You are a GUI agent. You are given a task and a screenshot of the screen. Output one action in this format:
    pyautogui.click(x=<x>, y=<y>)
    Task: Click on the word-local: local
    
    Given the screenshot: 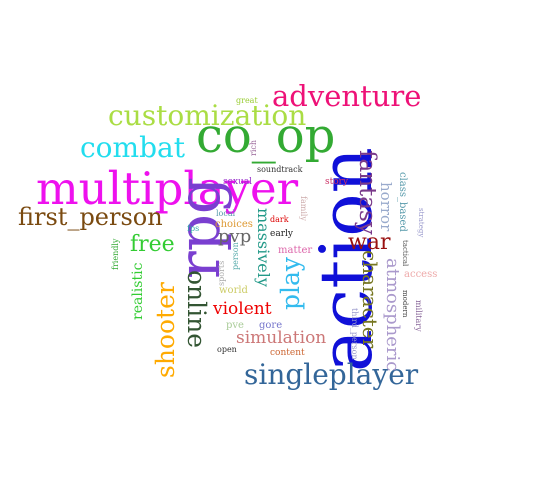 What is the action you would take?
    pyautogui.click(x=226, y=213)
    